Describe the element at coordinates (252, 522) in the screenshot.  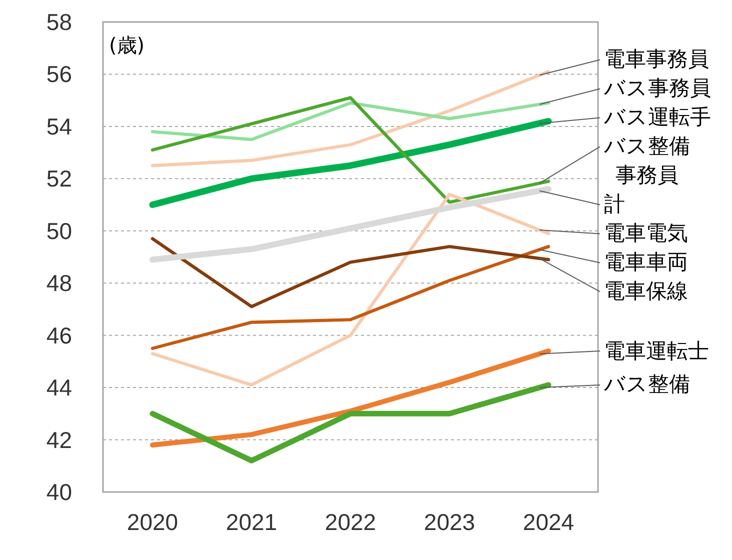
I see `x-tick-label: 2021` at that location.